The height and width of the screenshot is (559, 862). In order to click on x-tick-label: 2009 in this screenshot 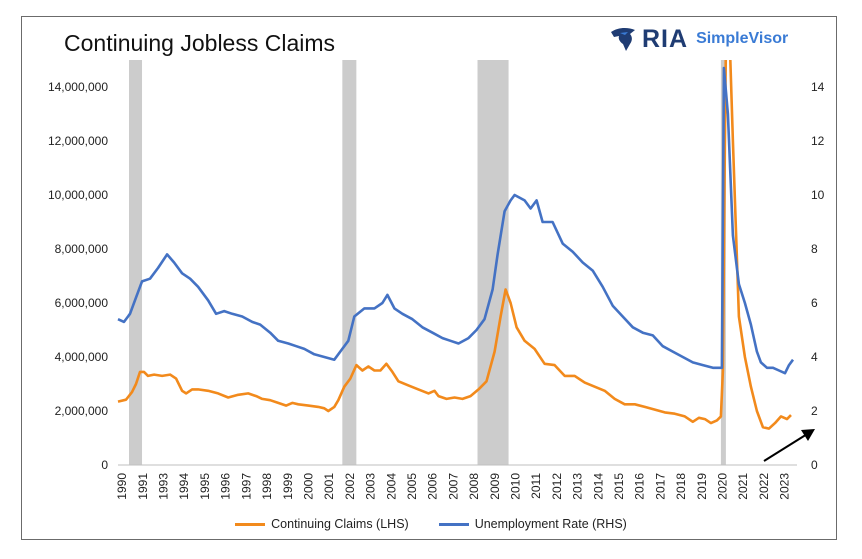, I will do `click(495, 486)`.